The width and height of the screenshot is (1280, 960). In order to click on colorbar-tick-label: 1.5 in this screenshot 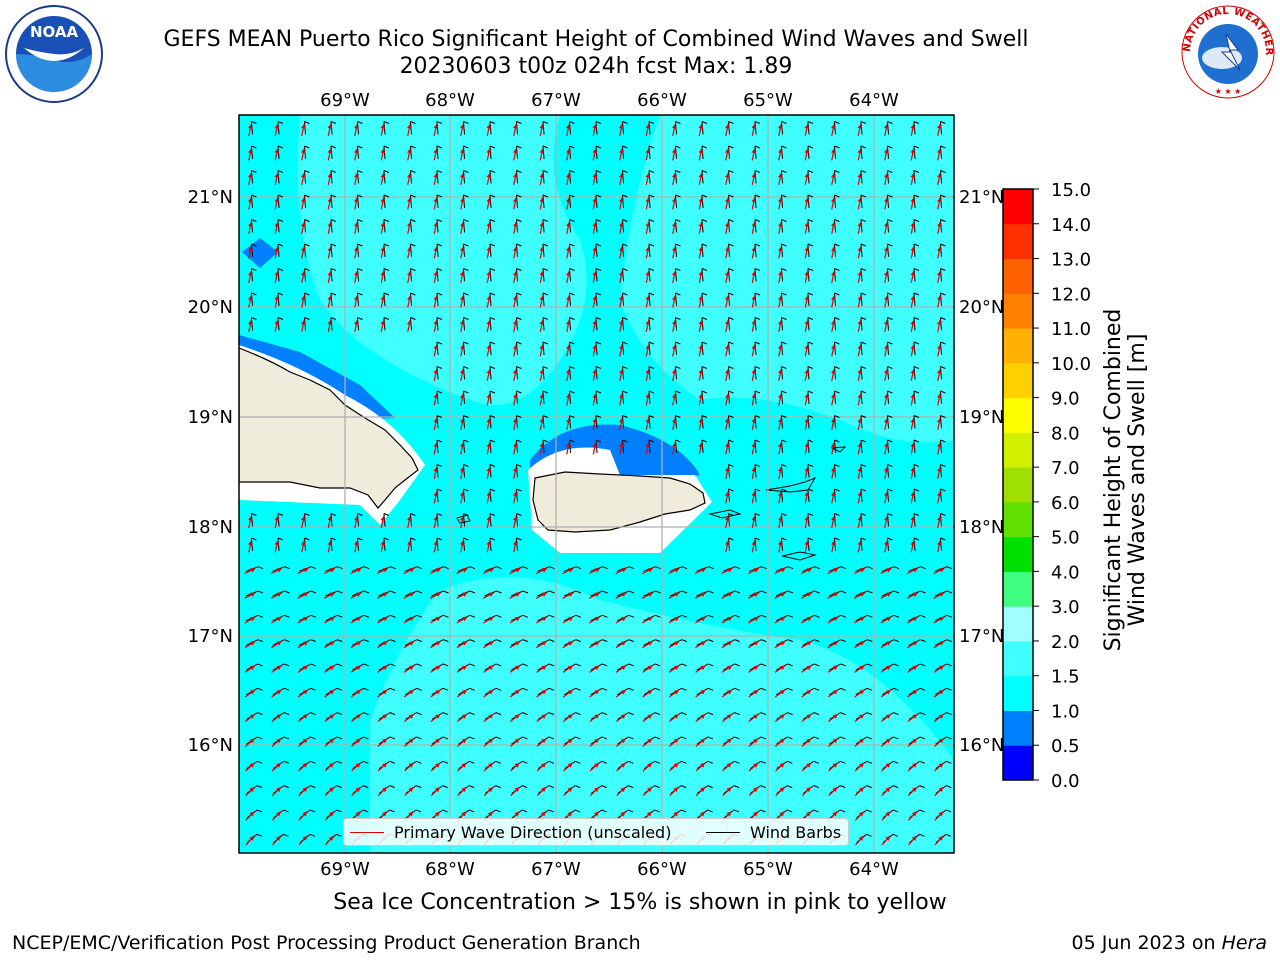, I will do `click(1065, 677)`.